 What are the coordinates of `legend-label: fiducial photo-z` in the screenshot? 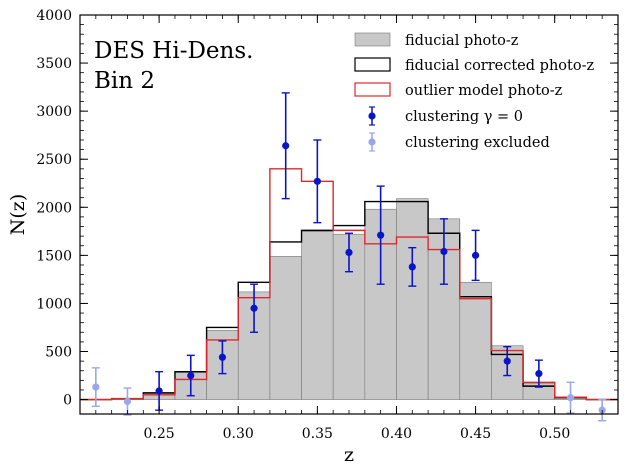 It's located at (462, 41).